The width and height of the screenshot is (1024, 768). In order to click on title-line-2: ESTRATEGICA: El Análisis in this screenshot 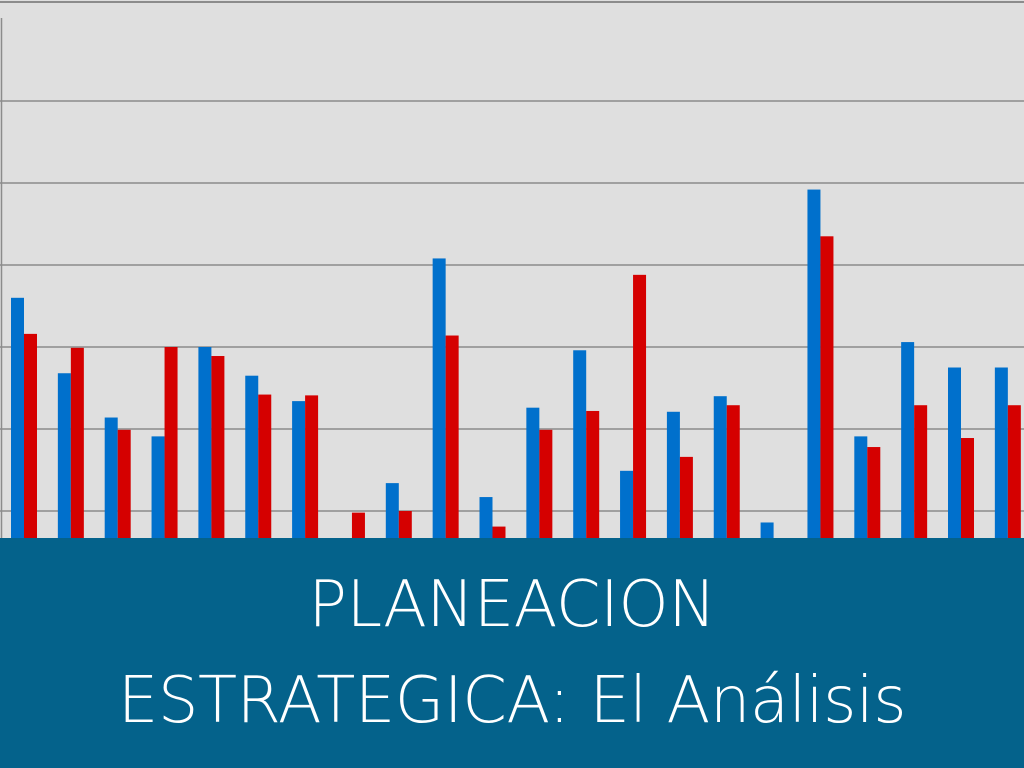, I will do `click(512, 701)`.